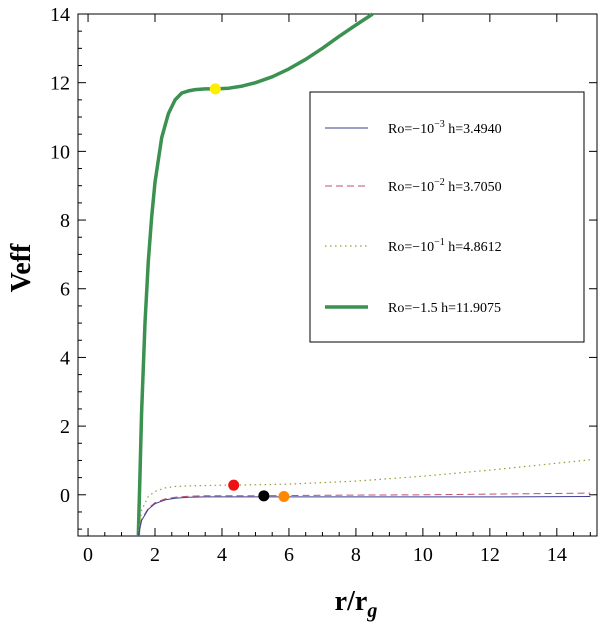  What do you see at coordinates (249, 293) in the screenshot?
I see `marker-layer` at bounding box center [249, 293].